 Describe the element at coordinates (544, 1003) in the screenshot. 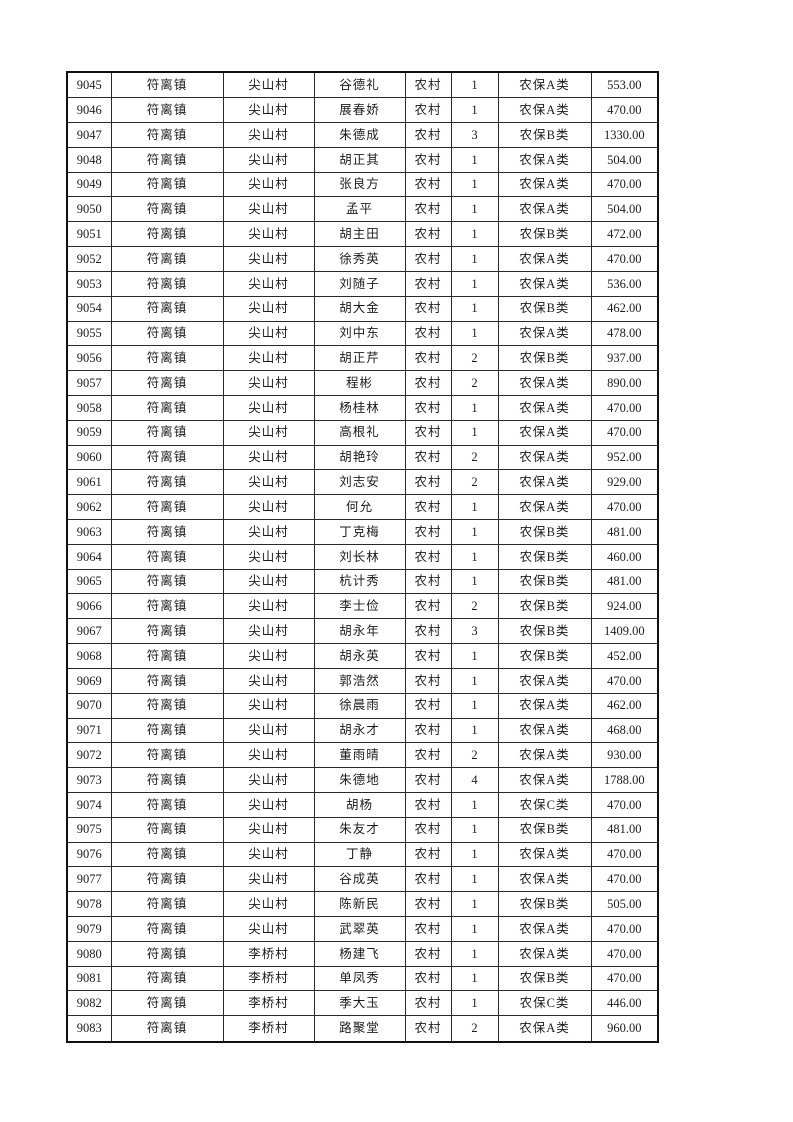

I see `cell-category: 农保C类` at that location.